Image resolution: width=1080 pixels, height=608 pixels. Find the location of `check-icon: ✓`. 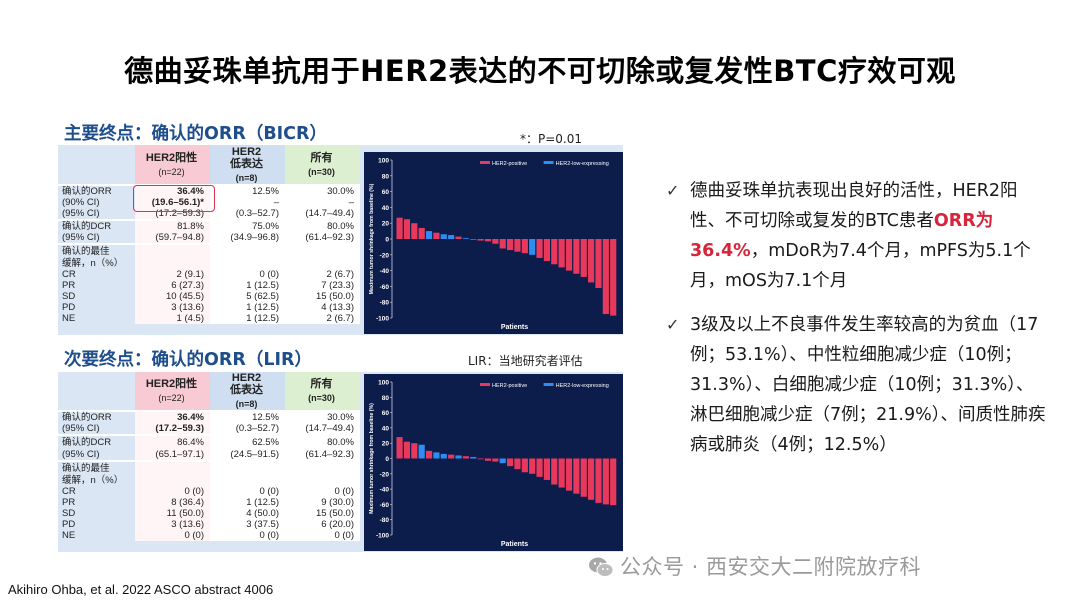

check-icon: ✓ is located at coordinates (673, 324).